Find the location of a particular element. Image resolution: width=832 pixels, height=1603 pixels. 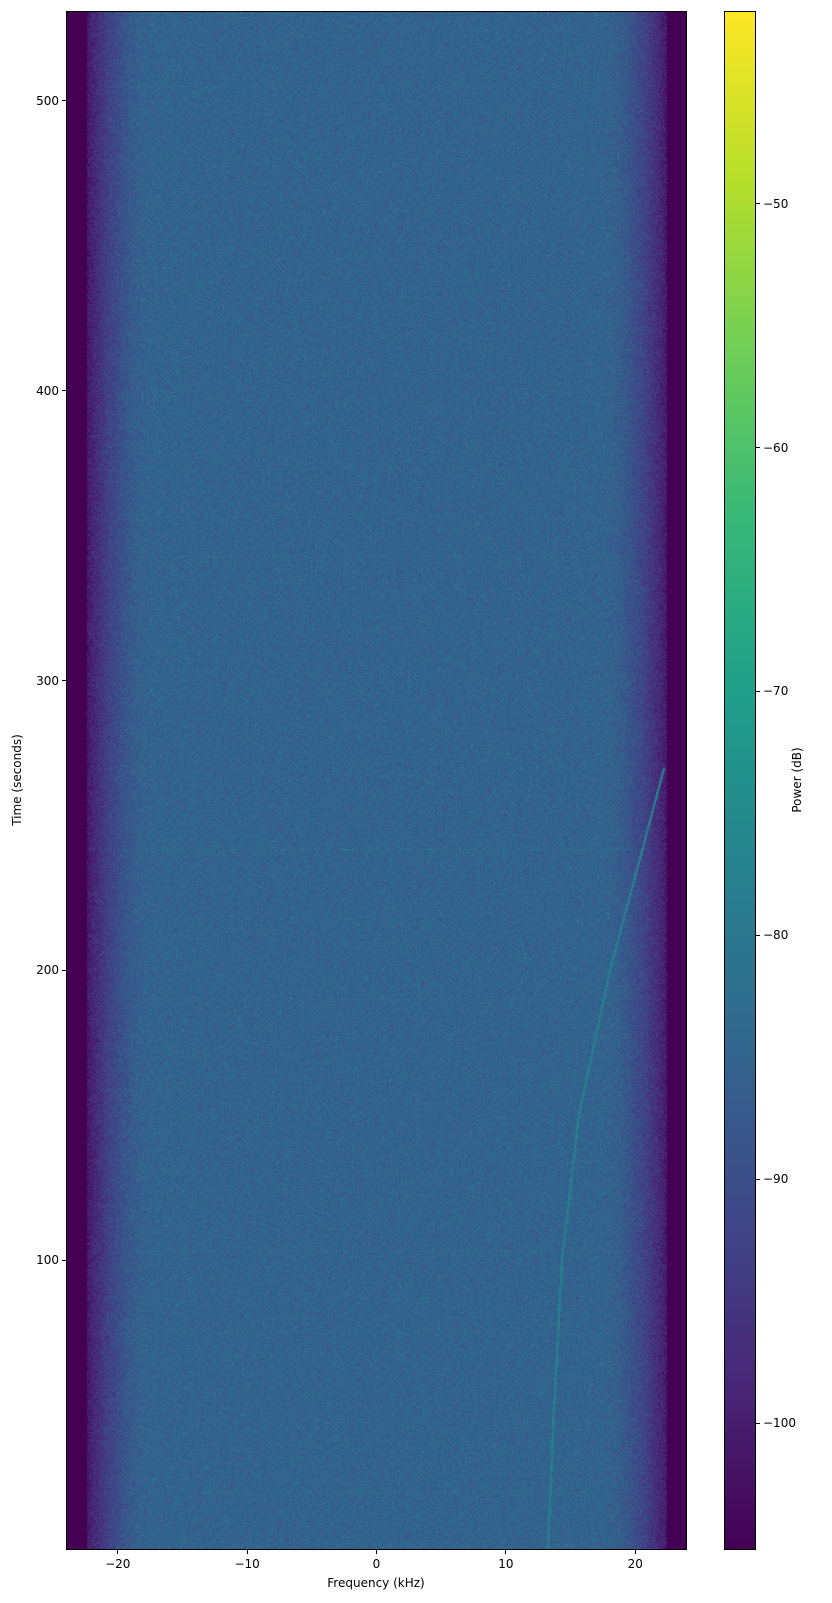

colorbar-tick-label: −60 is located at coordinates (775, 448).